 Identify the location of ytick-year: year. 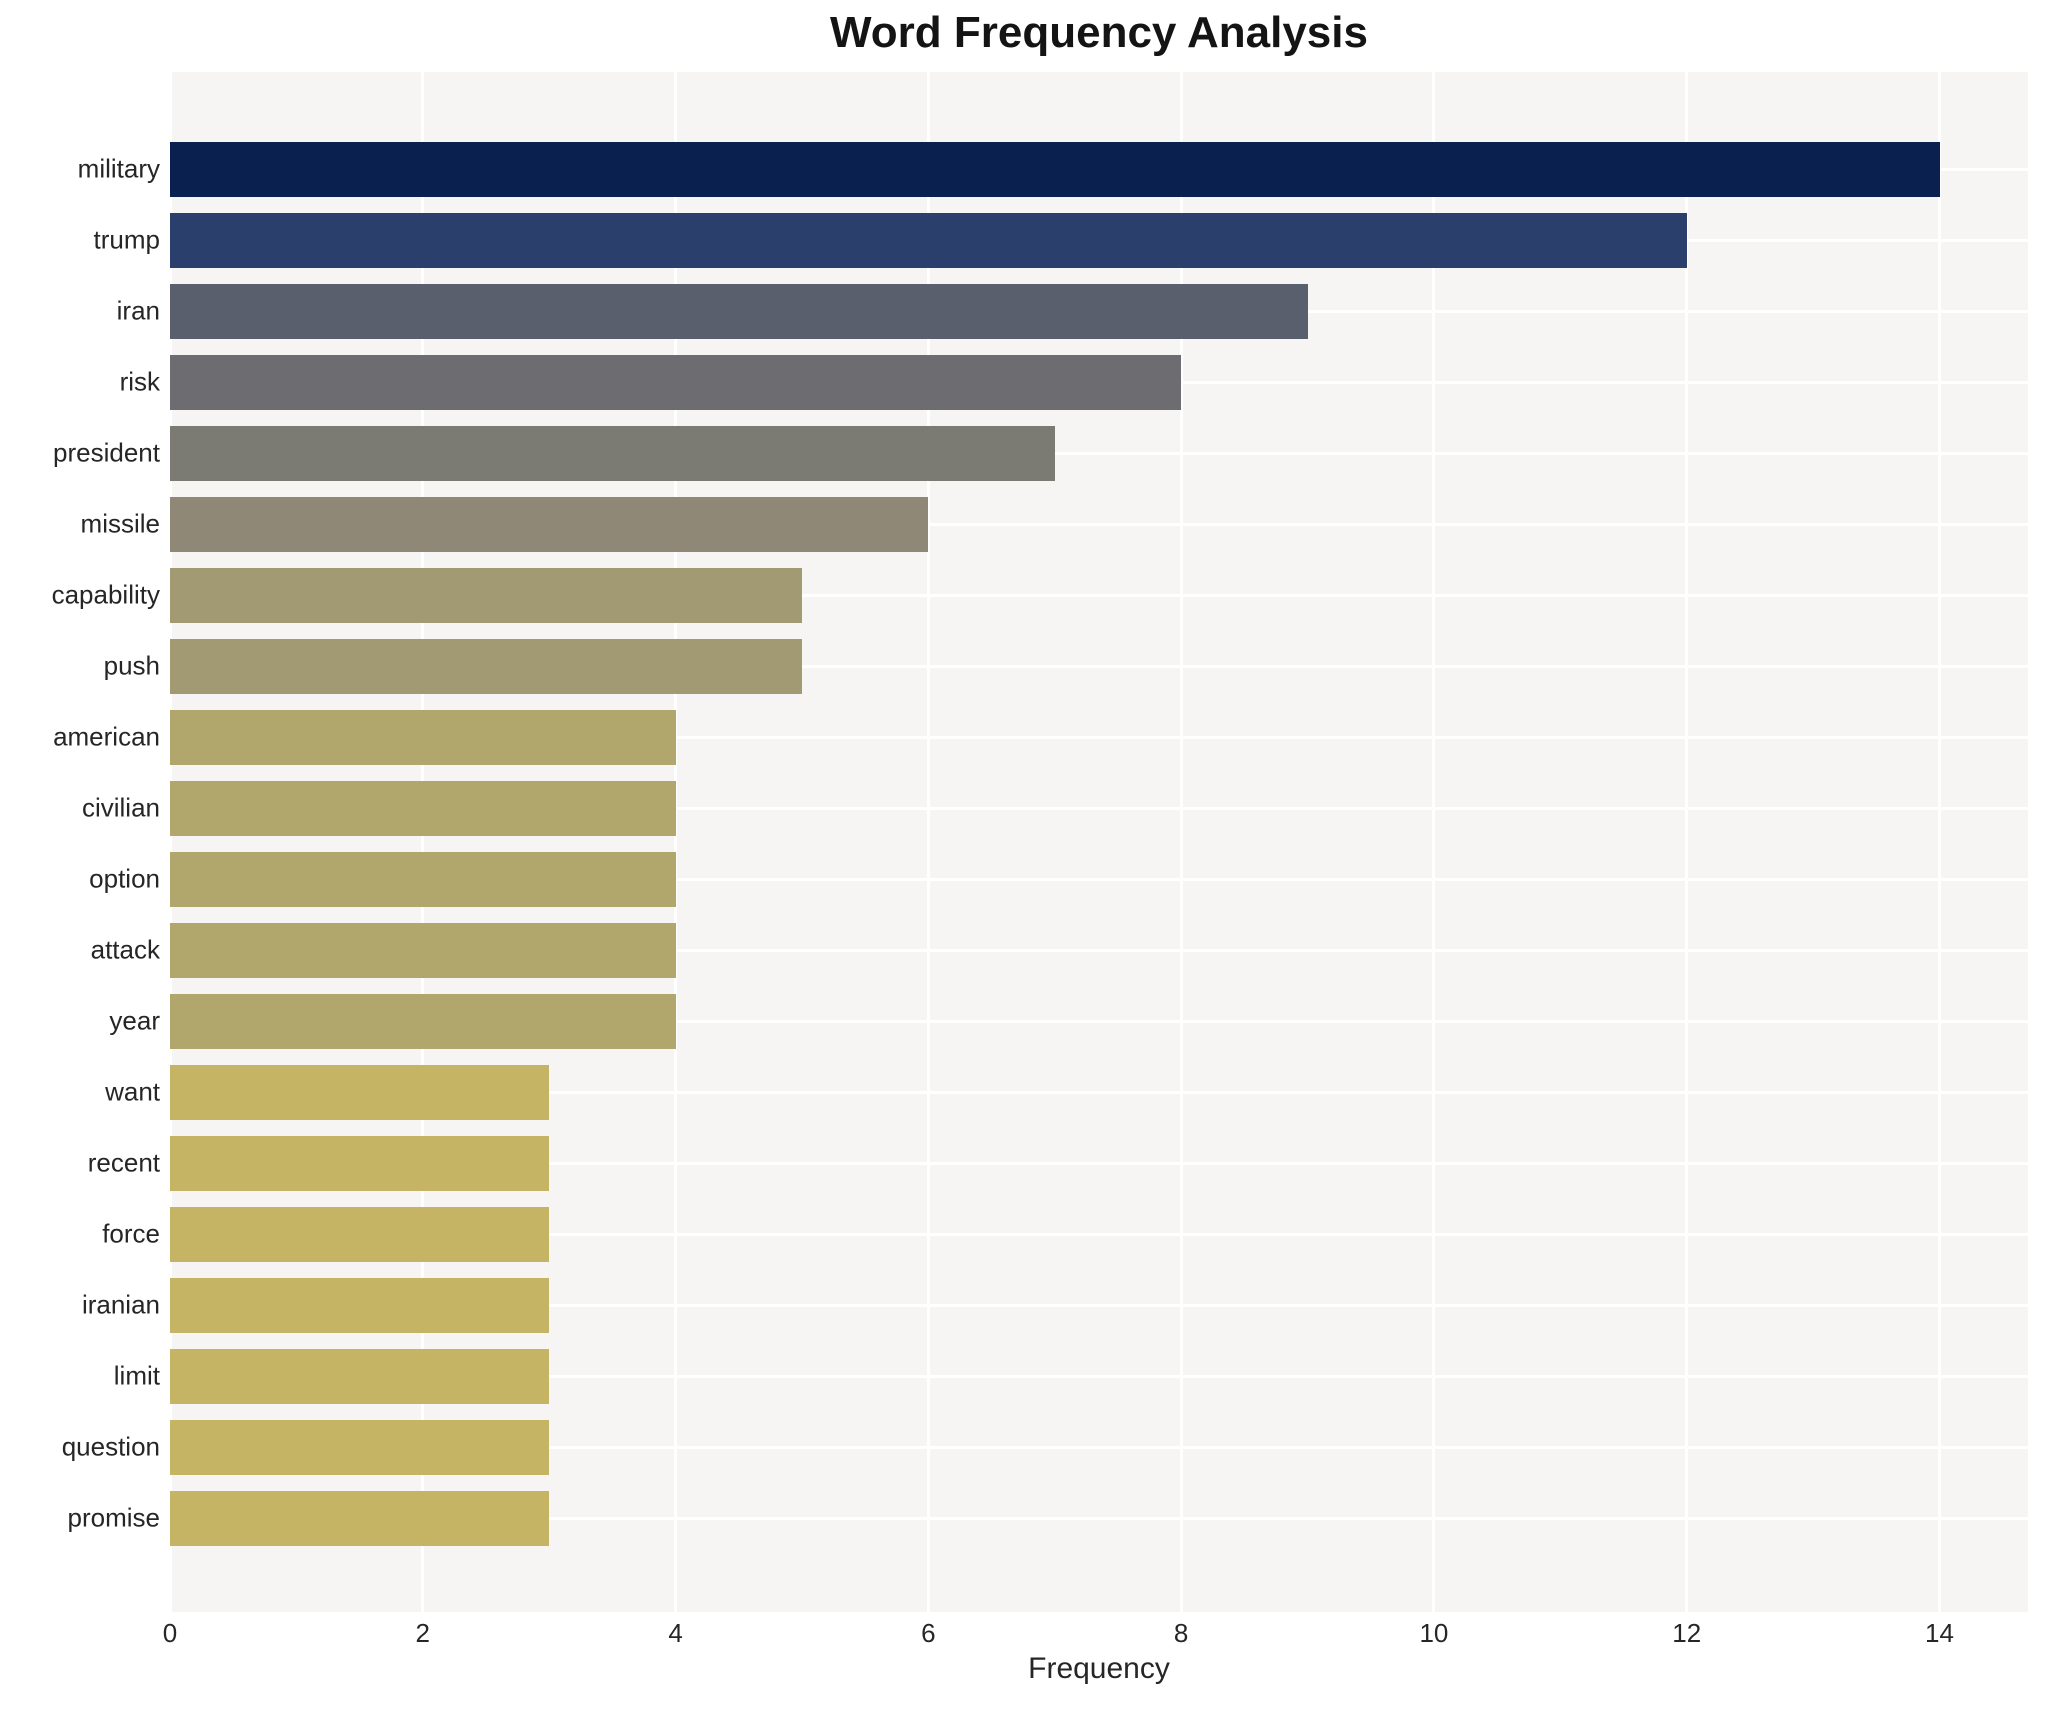
(134, 1020).